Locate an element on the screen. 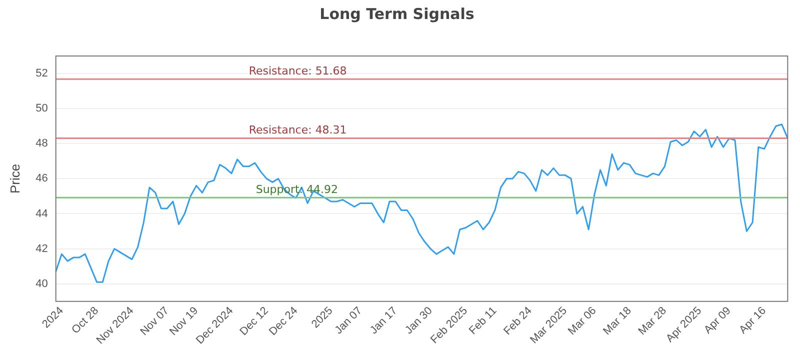  y-tick-label: 44 is located at coordinates (42, 214).